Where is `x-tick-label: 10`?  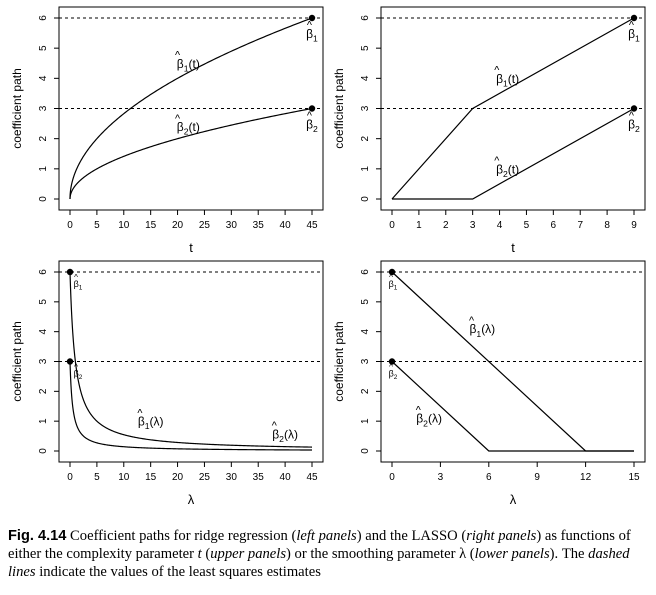
x-tick-label: 10 is located at coordinates (124, 477).